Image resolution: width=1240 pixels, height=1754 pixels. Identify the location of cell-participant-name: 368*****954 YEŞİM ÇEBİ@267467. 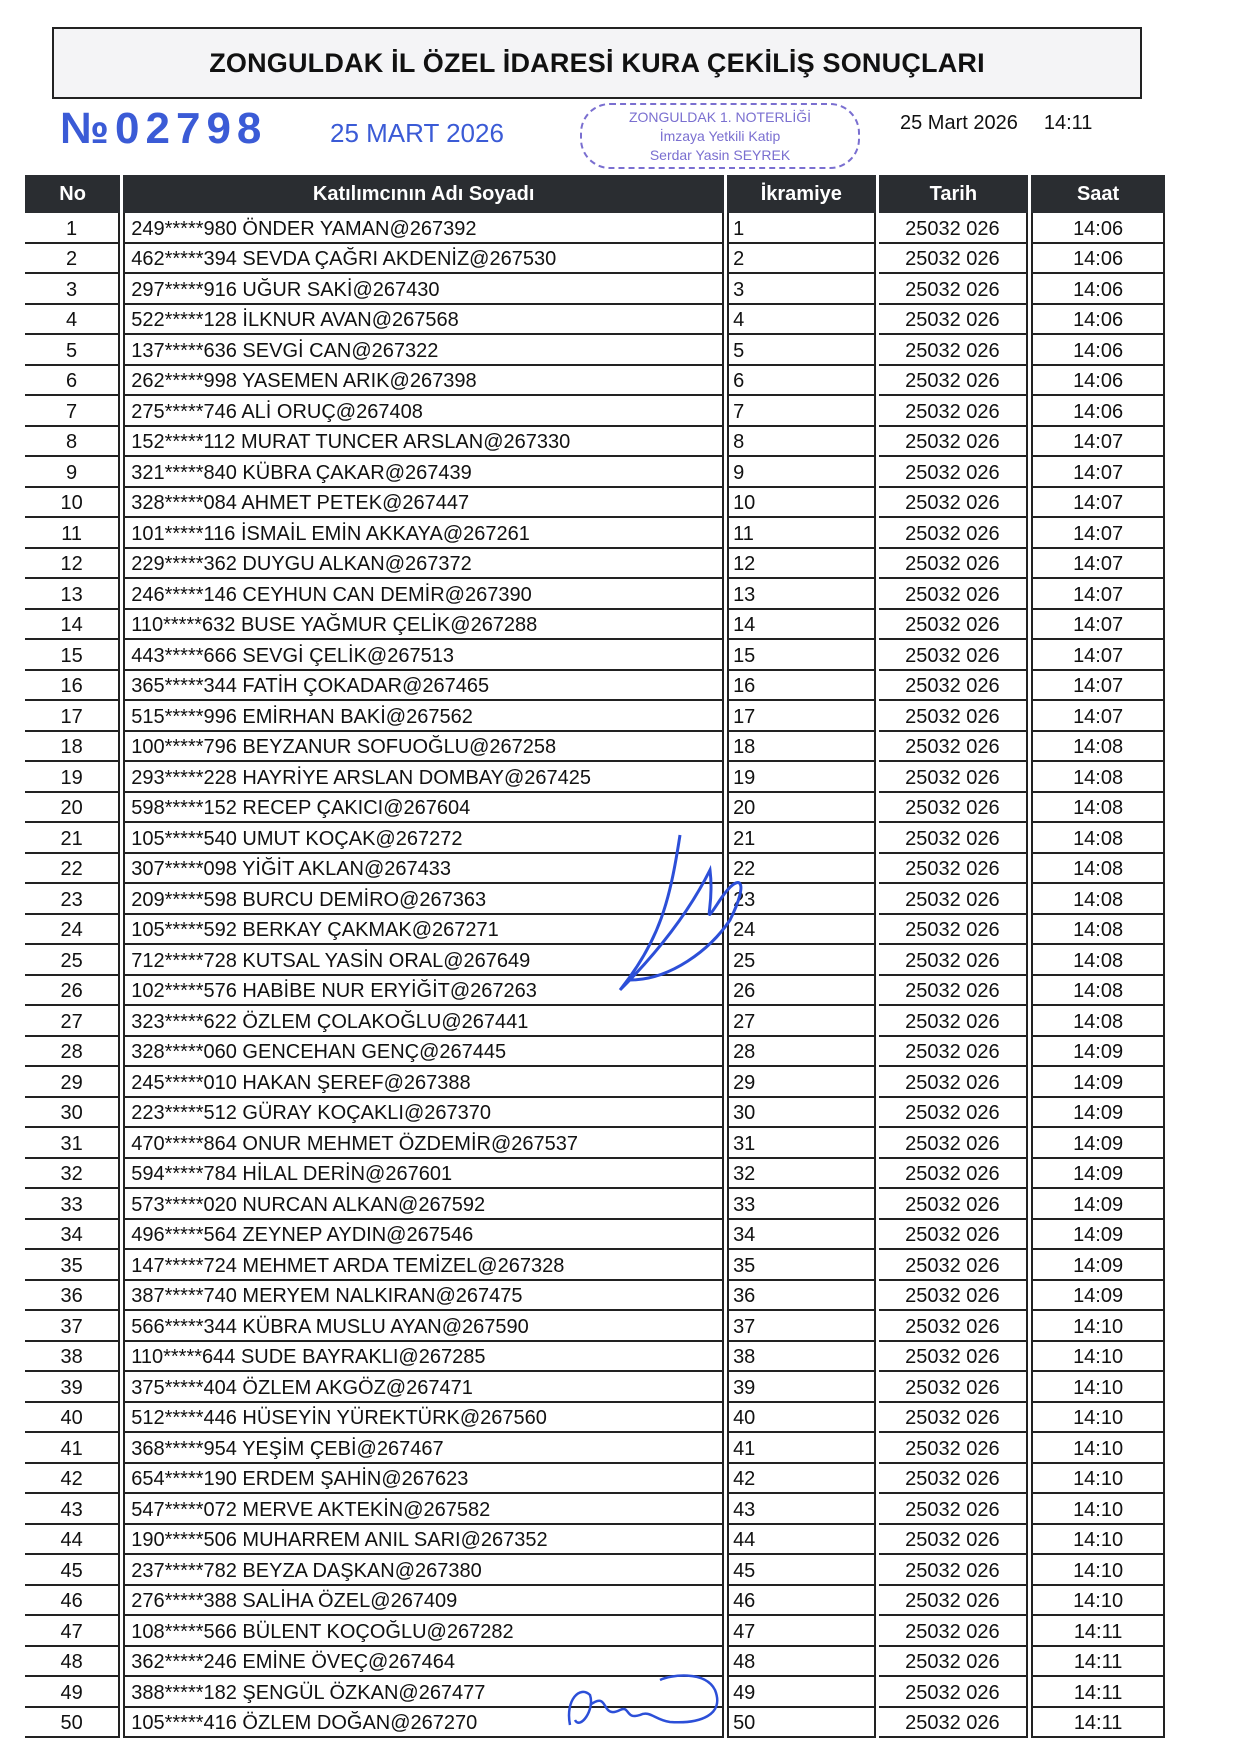
(424, 1448).